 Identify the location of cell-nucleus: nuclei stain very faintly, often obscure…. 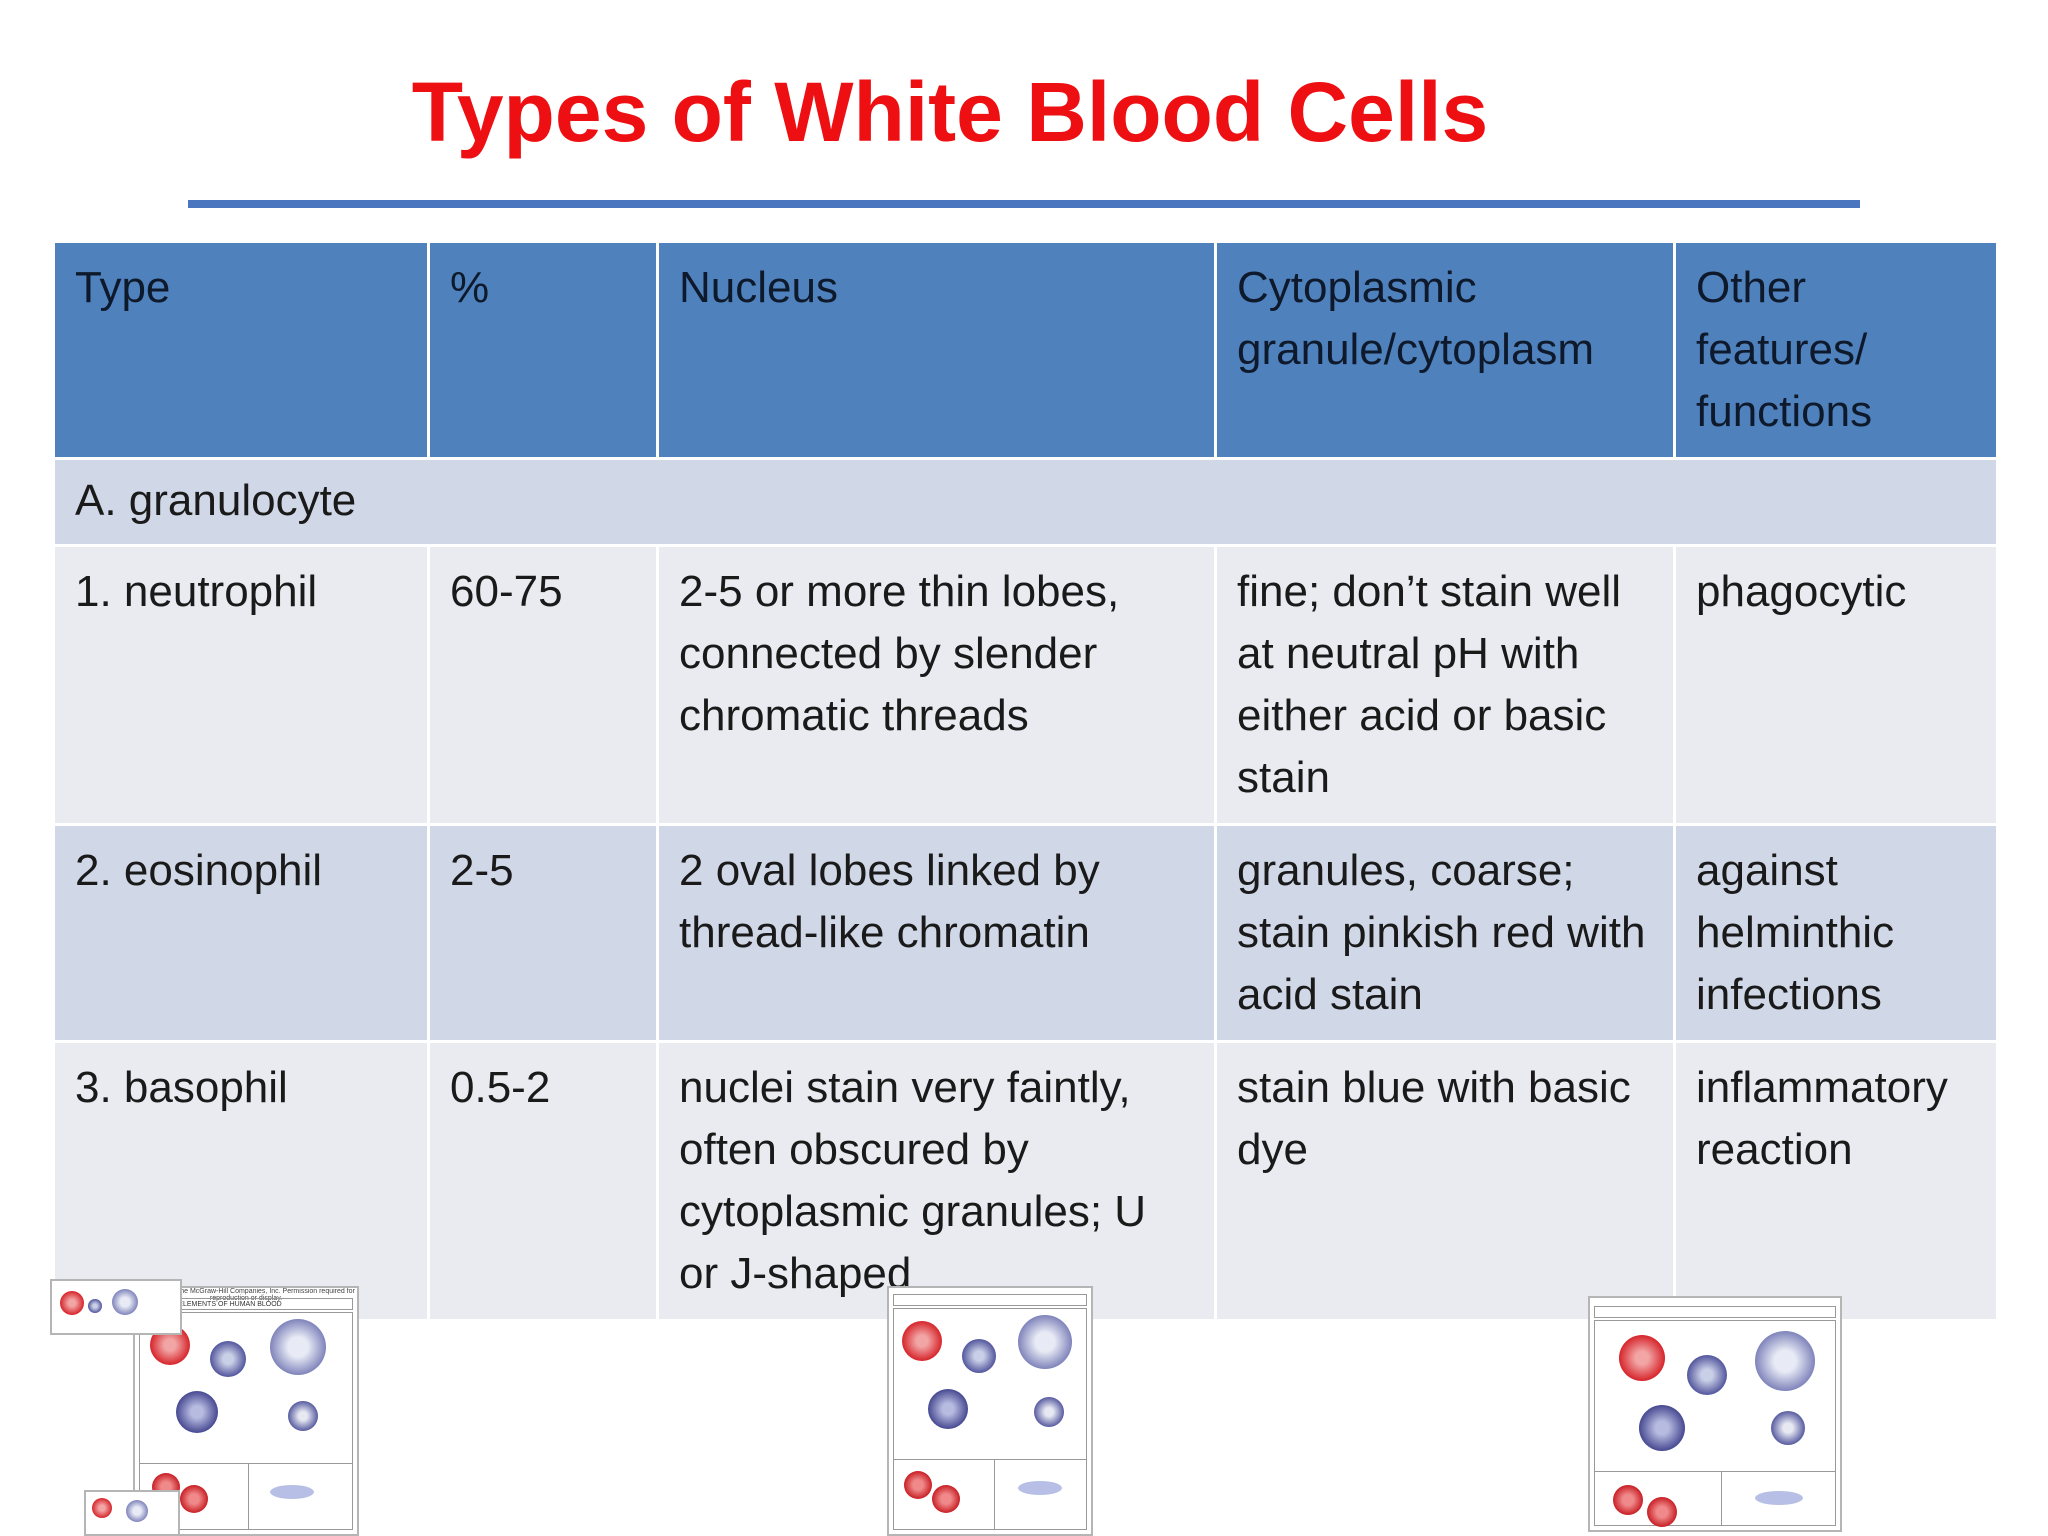
(936, 1181).